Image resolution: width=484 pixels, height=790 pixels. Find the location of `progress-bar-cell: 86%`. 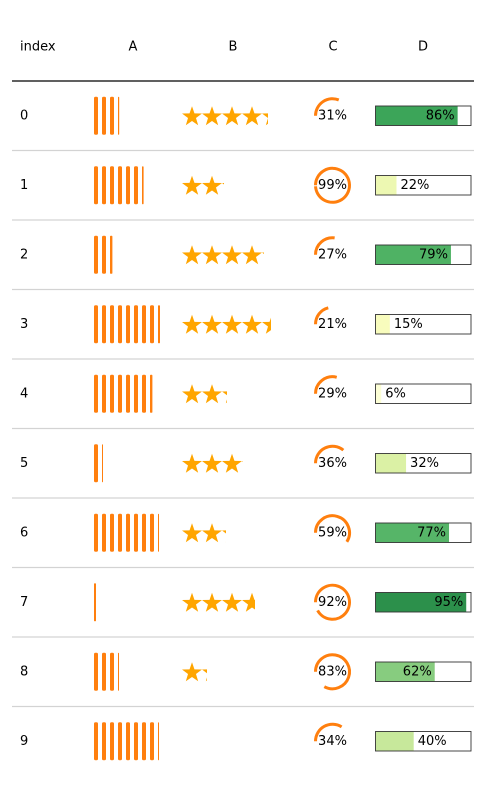

progress-bar-cell: 86% is located at coordinates (423, 115).